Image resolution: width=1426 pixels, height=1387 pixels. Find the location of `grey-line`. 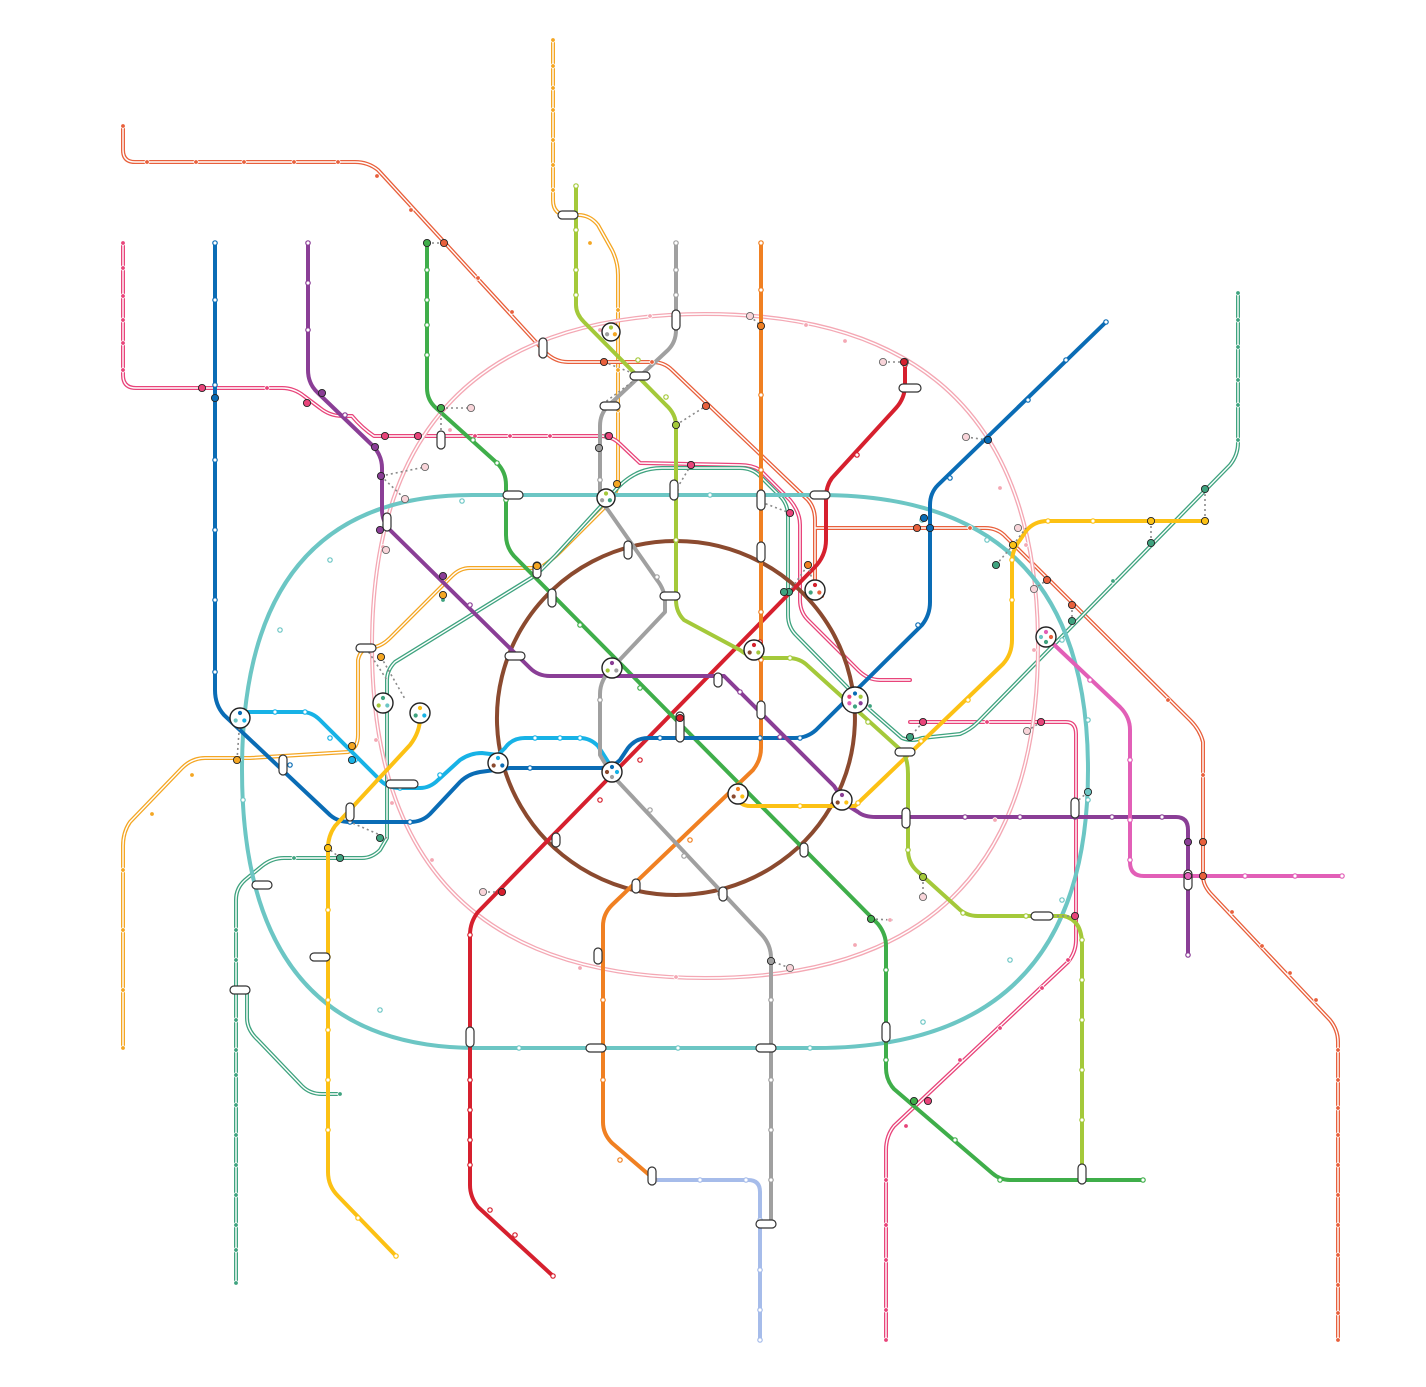

grey-line is located at coordinates (685, 733).